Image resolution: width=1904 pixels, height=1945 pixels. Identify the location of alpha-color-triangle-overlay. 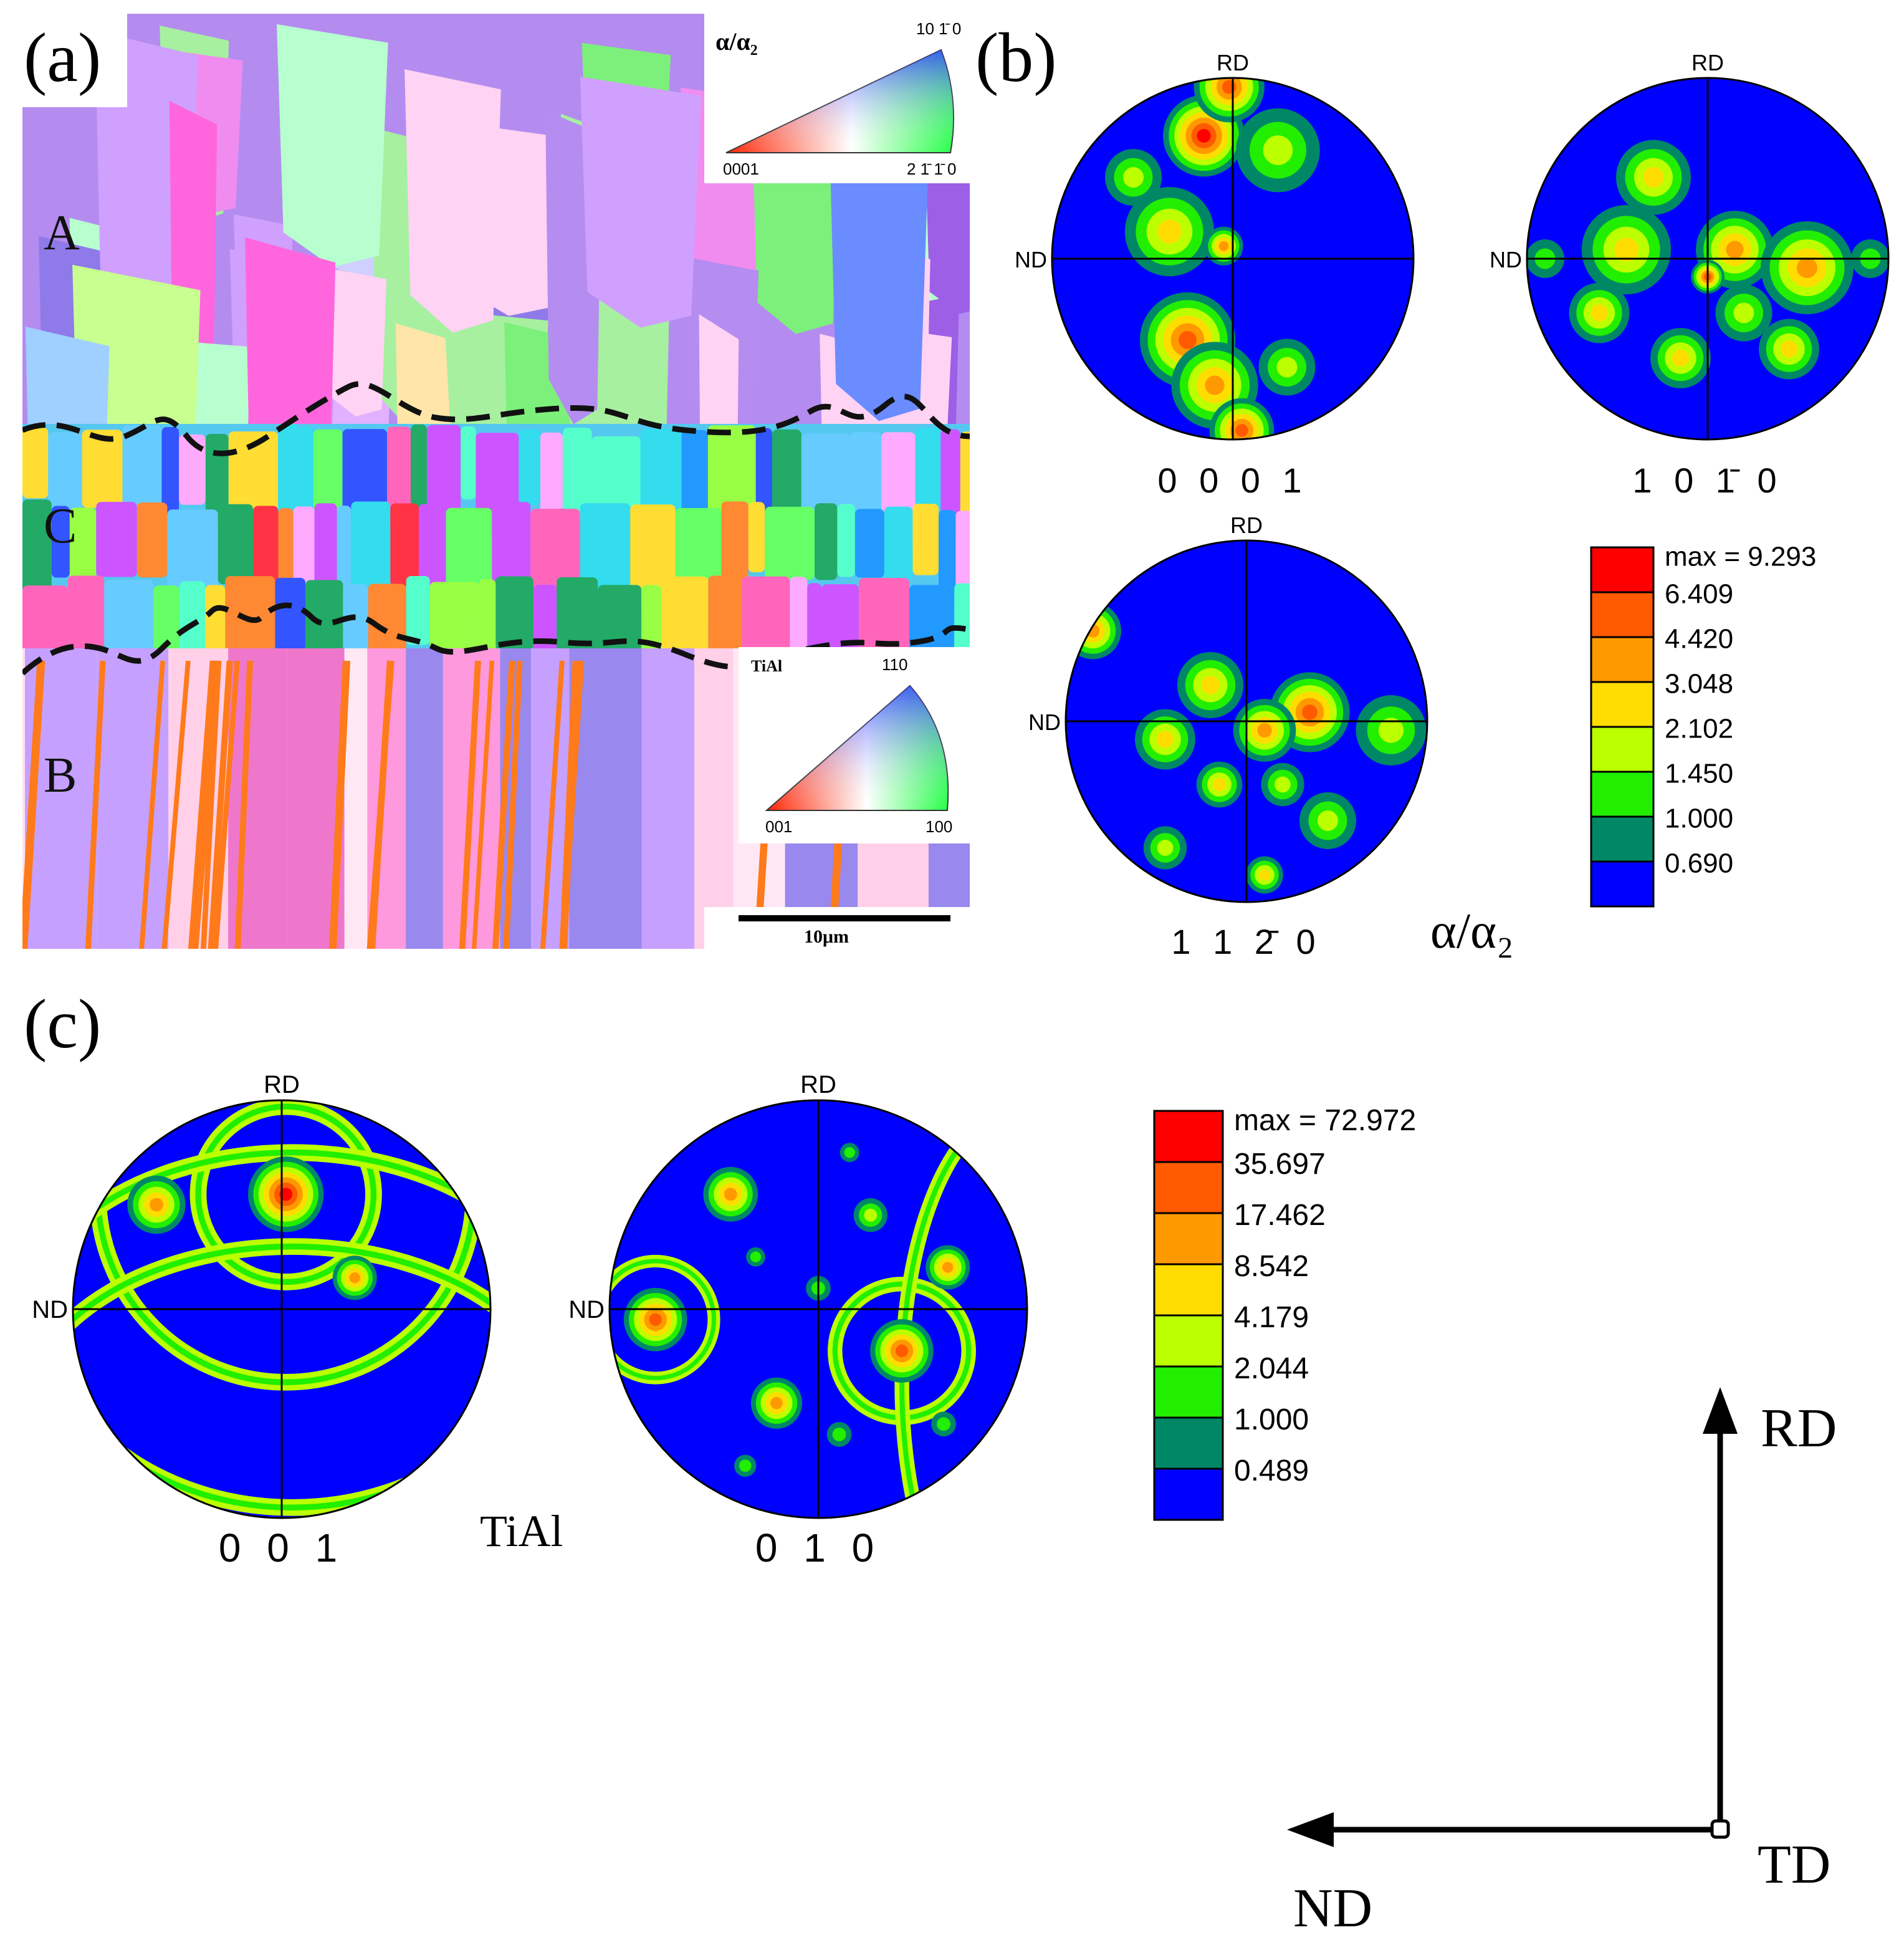
(840, 102).